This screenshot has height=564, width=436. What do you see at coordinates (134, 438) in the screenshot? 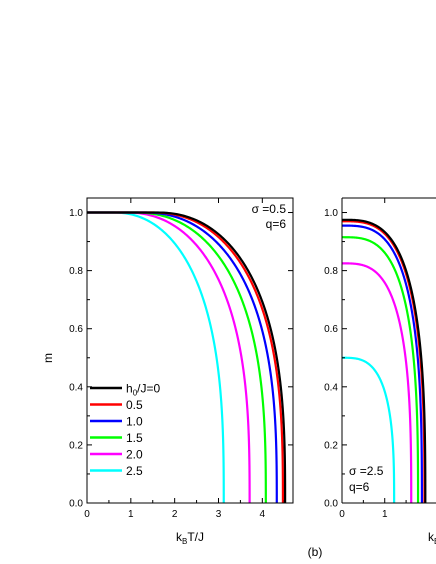
I see `legend-label: 1.5` at bounding box center [134, 438].